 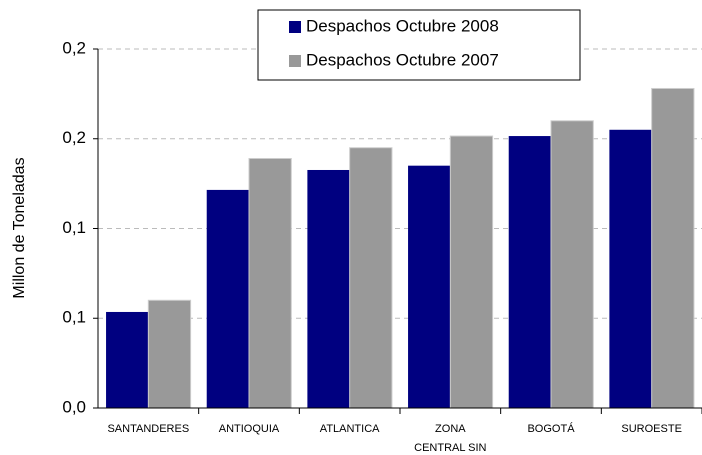 I want to click on legend-label: Despachos Octubre 2008, so click(x=402, y=25).